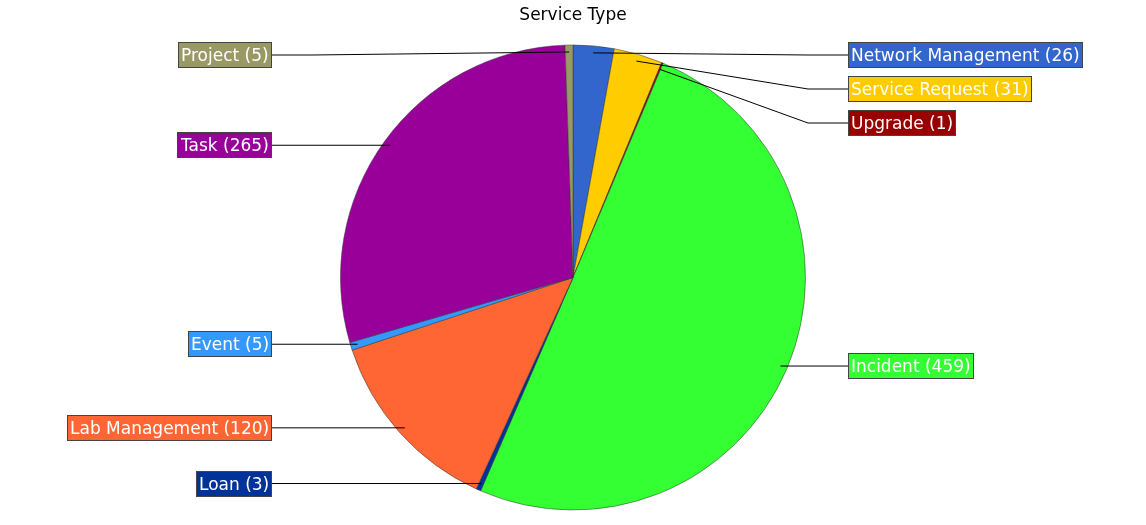 The width and height of the screenshot is (1146, 525). Describe the element at coordinates (573, 13) in the screenshot. I see `chart-title: Service Type` at that location.